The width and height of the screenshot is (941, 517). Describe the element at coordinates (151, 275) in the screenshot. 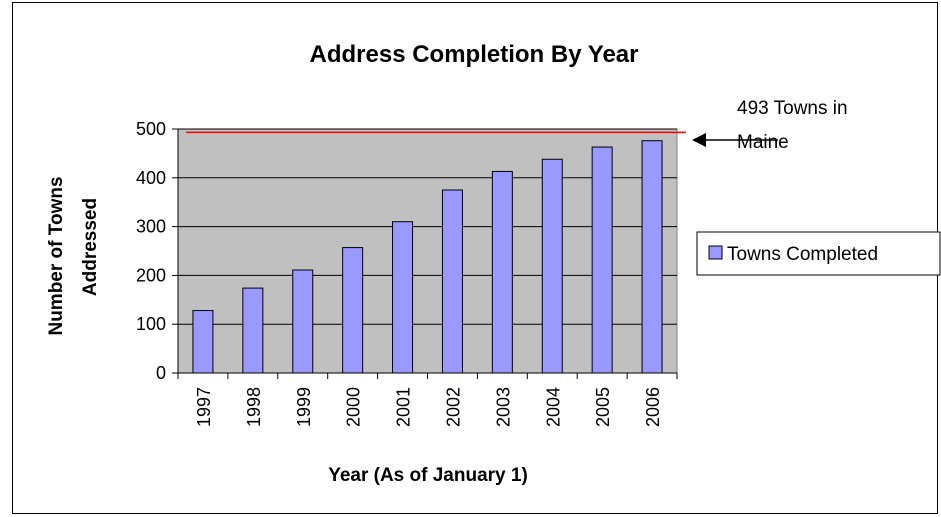

I see `y-tick-label-2: 200` at that location.